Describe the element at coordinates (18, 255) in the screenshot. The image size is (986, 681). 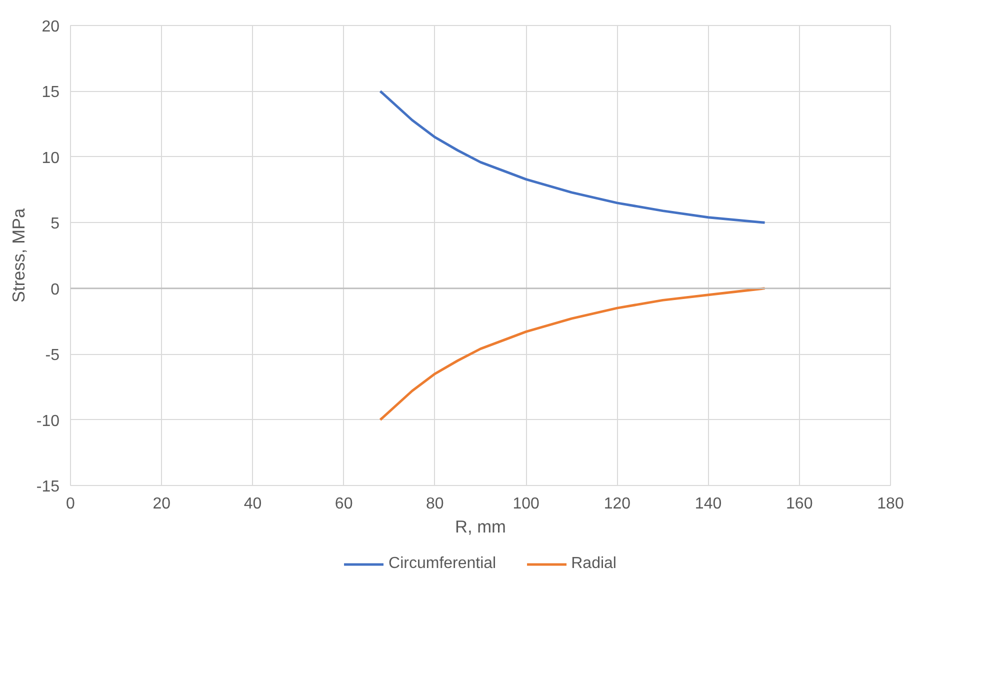
I see `y-axis-title: Stress, MPa` at that location.